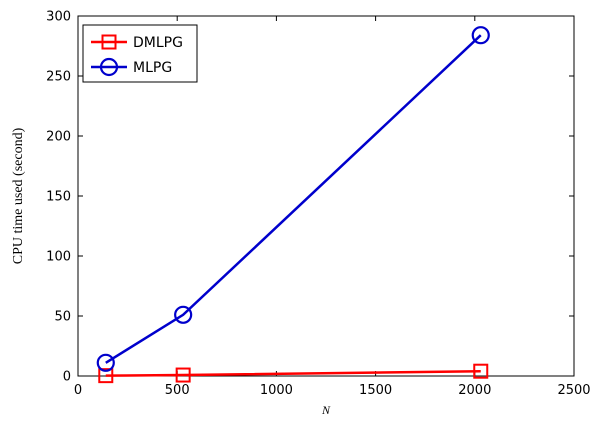  Describe the element at coordinates (276, 390) in the screenshot. I see `x-tick-label: 1000` at that location.